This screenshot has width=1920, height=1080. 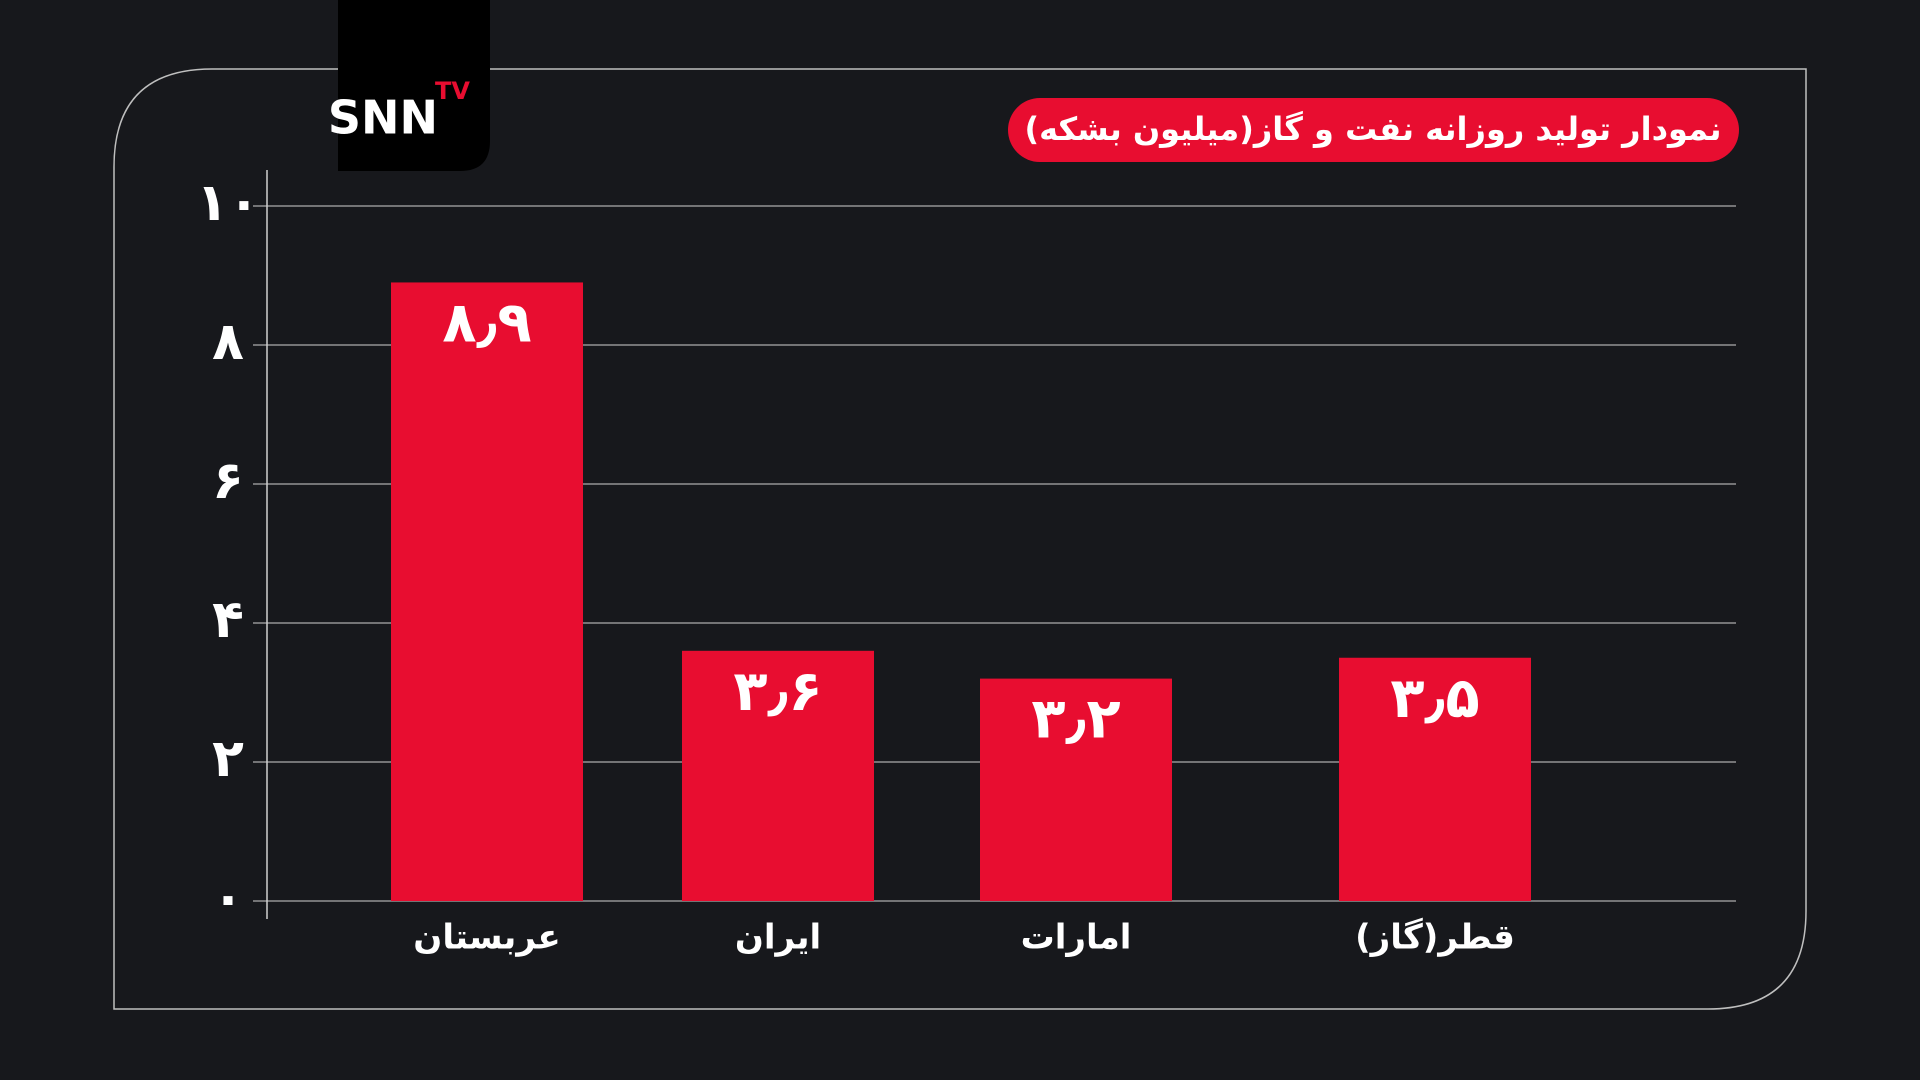 I want to click on x-tick-label: عربستان, so click(x=486, y=938).